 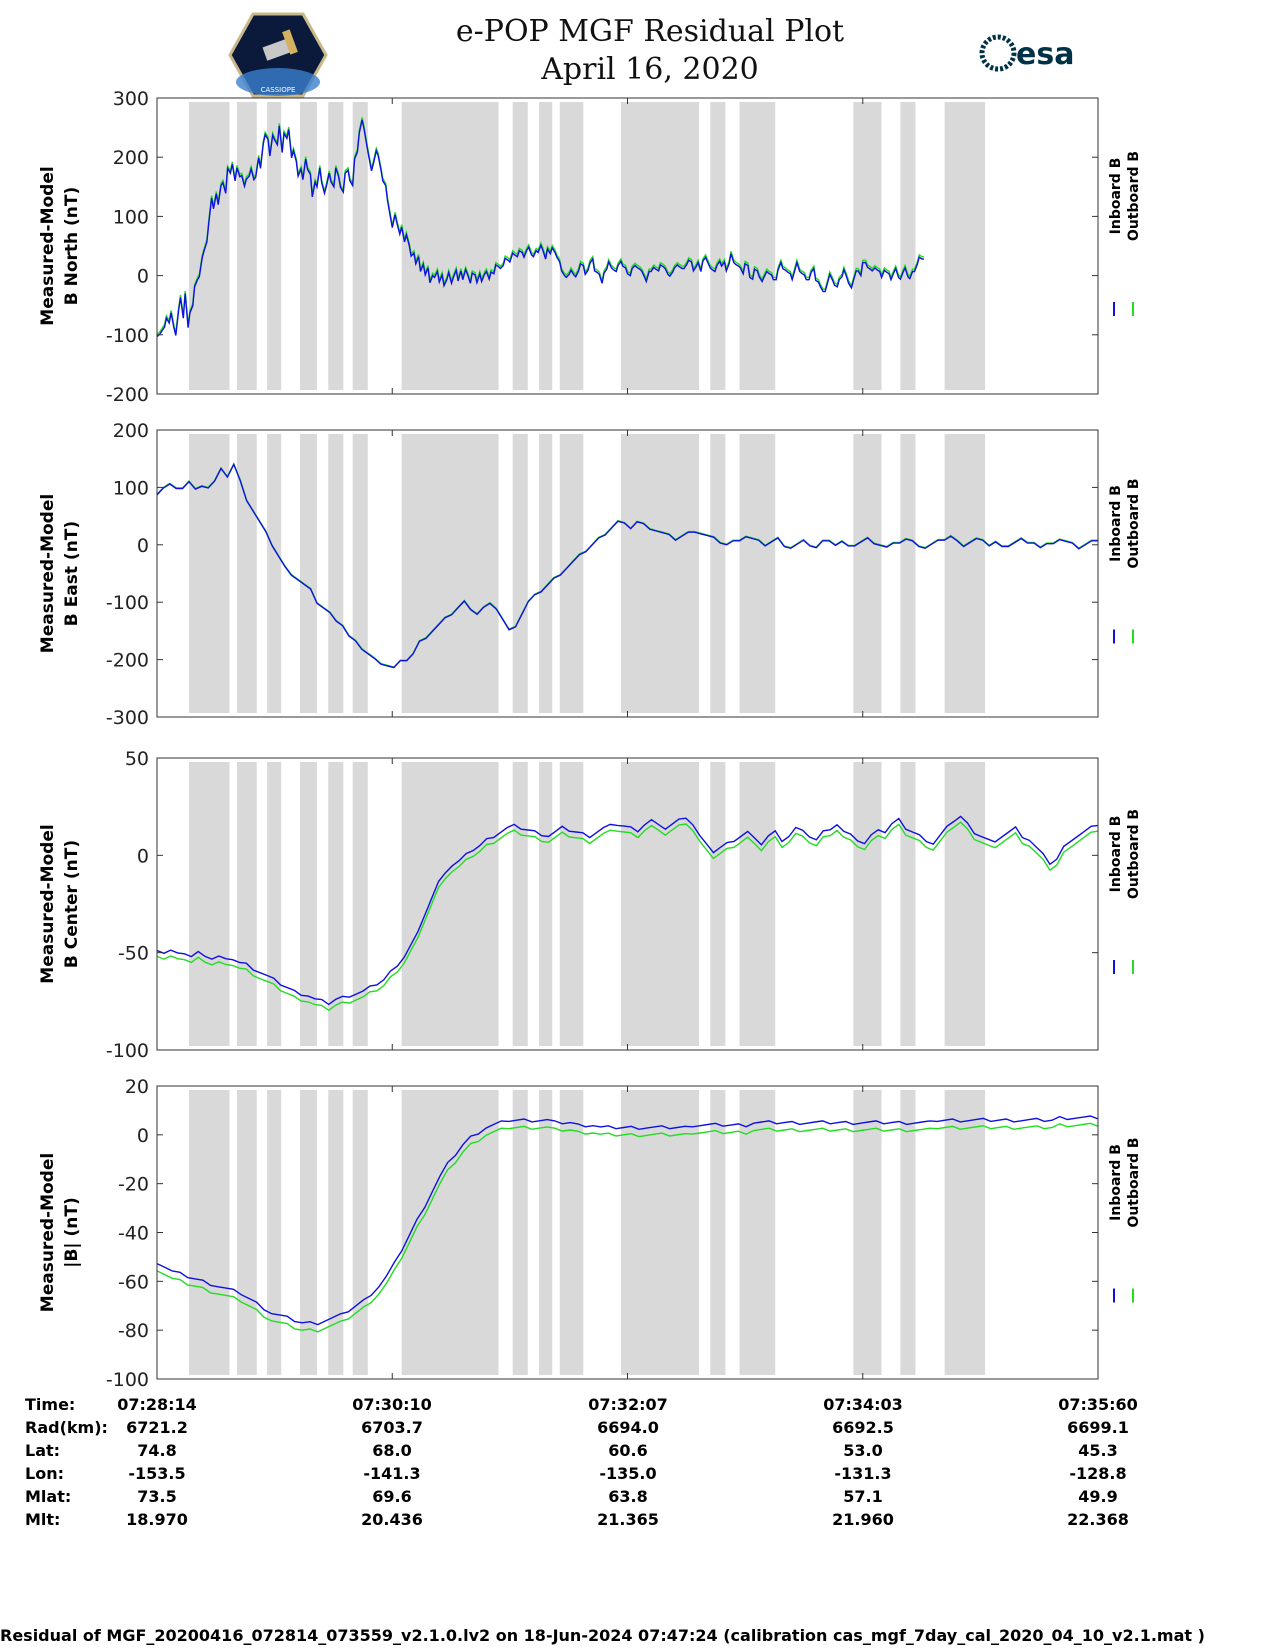 I want to click on ephemeris-value: 6699.1, so click(x=1098, y=1427).